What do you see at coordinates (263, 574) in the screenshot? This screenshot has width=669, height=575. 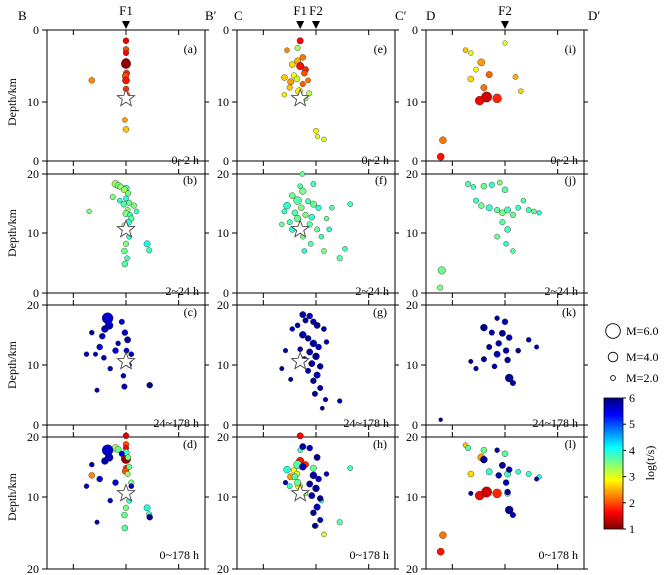 I see `x-tick-label: −10` at bounding box center [263, 574].